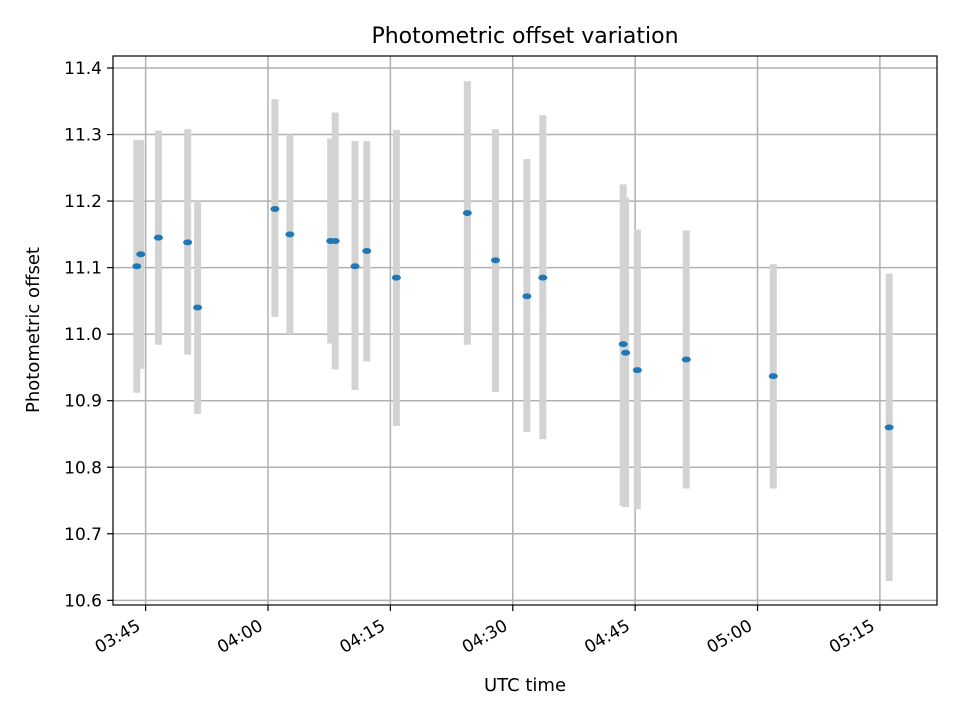 The width and height of the screenshot is (960, 720). Describe the element at coordinates (83, 601) in the screenshot. I see `y-tick-label: 10.6` at that location.